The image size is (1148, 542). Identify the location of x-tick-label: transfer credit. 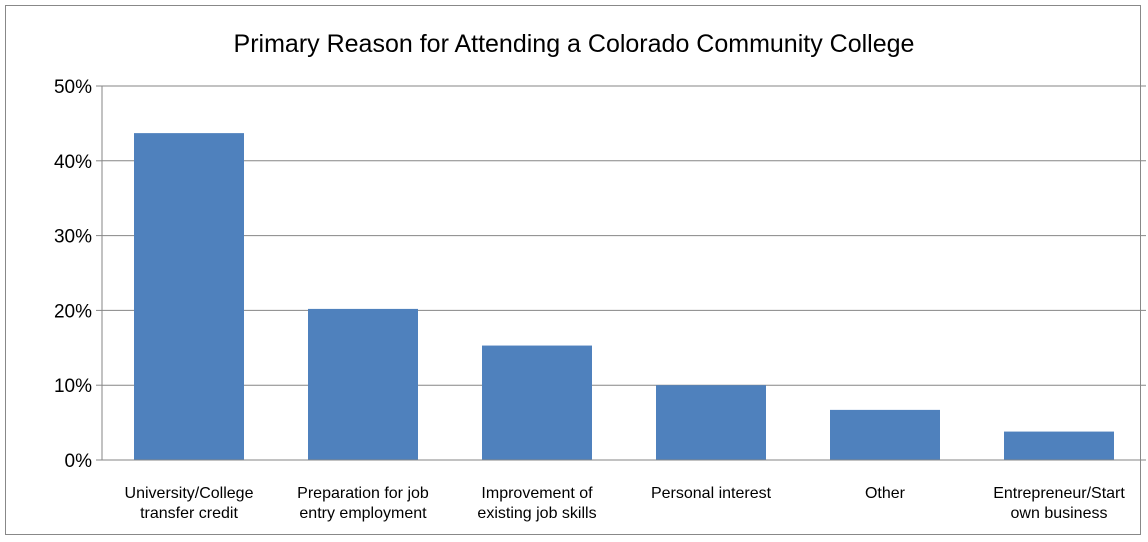
(189, 513).